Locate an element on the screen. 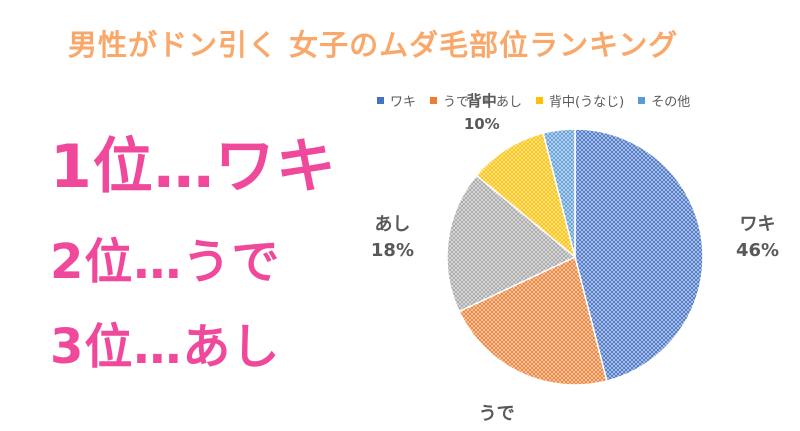 Image resolution: width=800 pixels, height=431 pixels. legend-item: うで is located at coordinates (449, 100).